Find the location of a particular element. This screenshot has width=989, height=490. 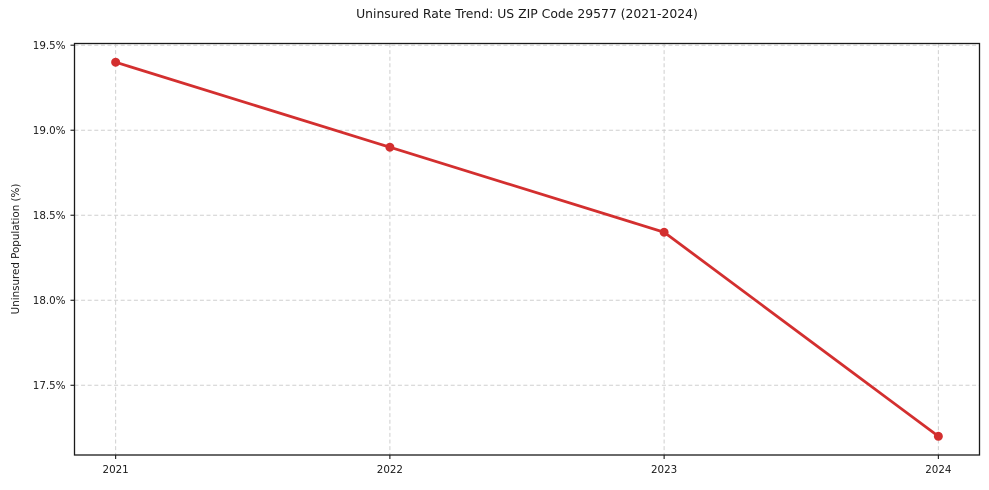

y-tick-label: 18.5% is located at coordinates (49, 216).